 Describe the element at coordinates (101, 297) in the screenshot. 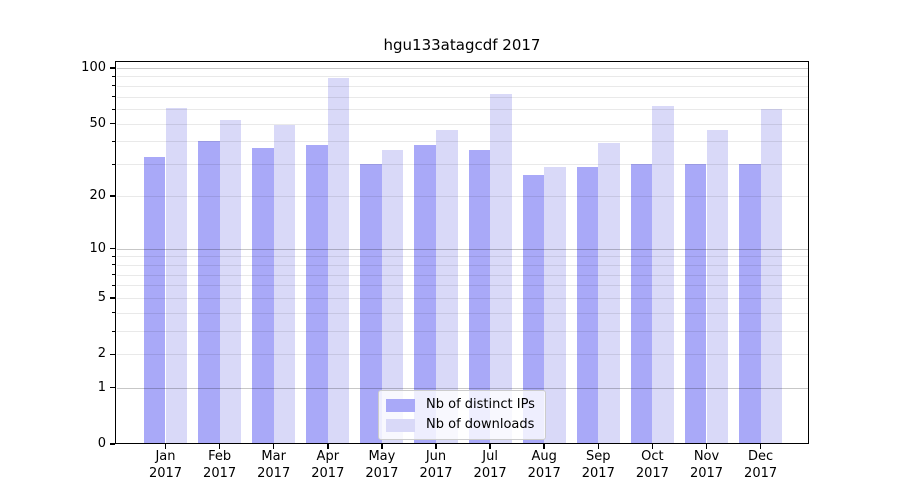

I see `y-tick-label-5: 5` at that location.